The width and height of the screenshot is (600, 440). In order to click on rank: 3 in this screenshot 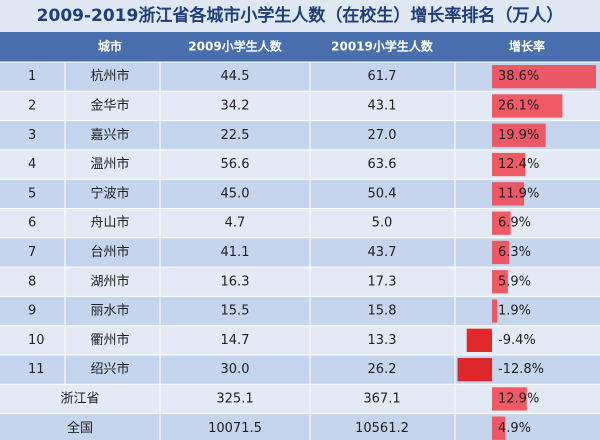, I will do `click(32, 135)`.